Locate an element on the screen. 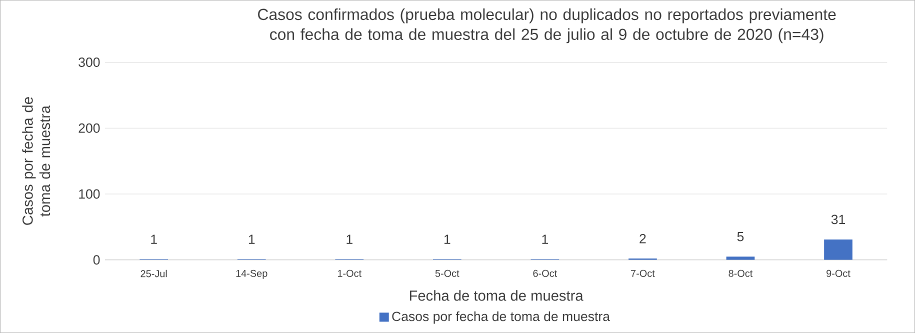 Image resolution: width=915 pixels, height=333 pixels. y-tick-label: 100 is located at coordinates (89, 194).